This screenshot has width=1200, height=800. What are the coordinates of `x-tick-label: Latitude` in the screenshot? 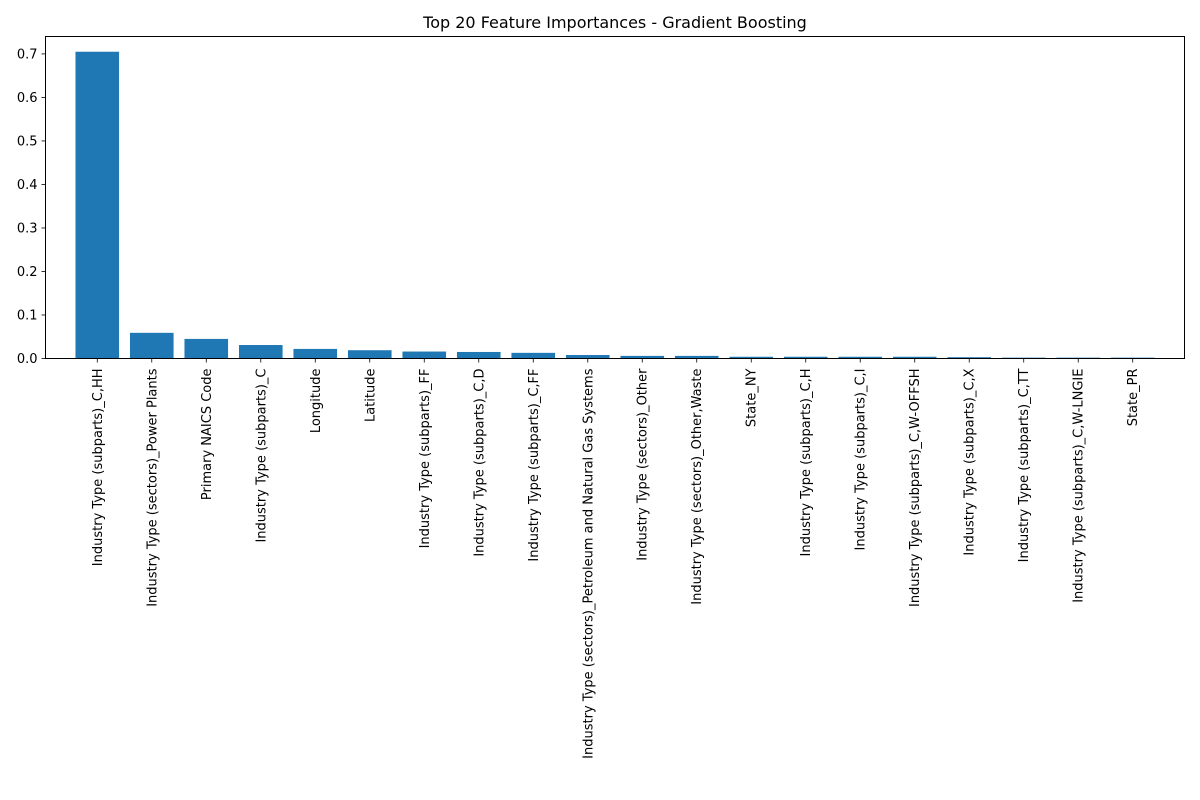 It's located at (370, 396).